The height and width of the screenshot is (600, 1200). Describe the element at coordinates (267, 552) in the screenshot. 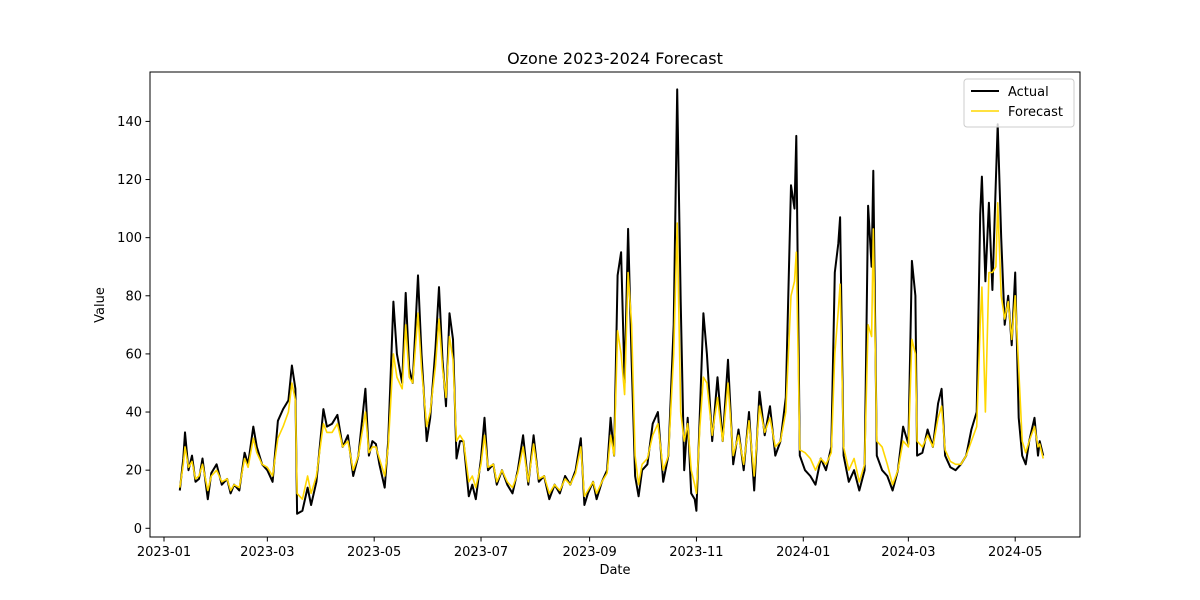

I see `x-tick-label: 2023-03` at that location.